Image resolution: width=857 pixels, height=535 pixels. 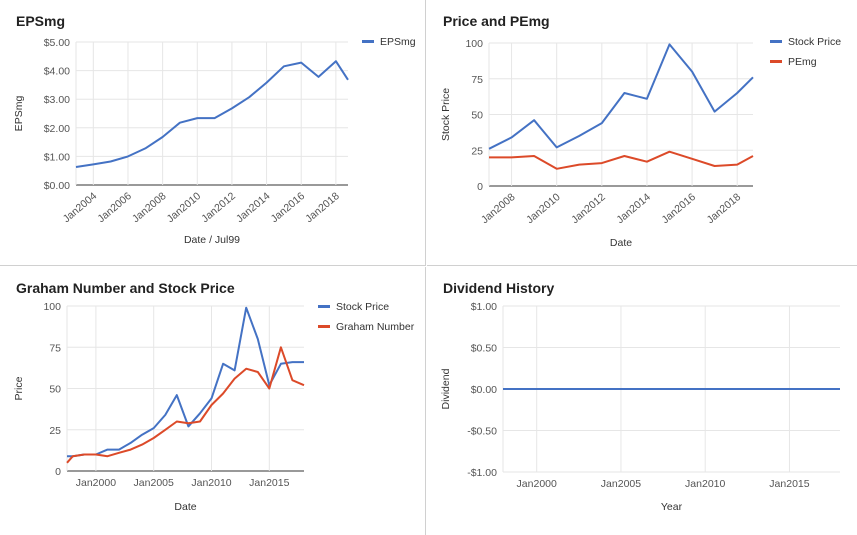 What do you see at coordinates (482, 473) in the screenshot?
I see `y-tick-label: -$1.00` at bounding box center [482, 473].